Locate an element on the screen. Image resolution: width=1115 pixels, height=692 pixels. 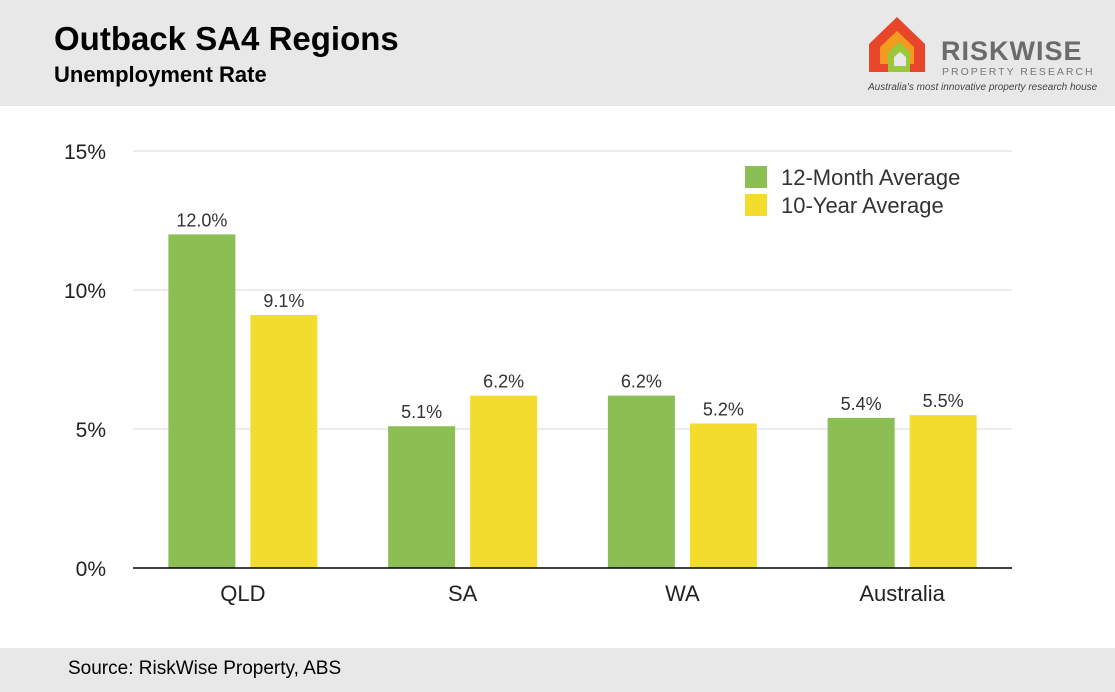
legend-swatch-12-month is located at coordinates (756, 177).